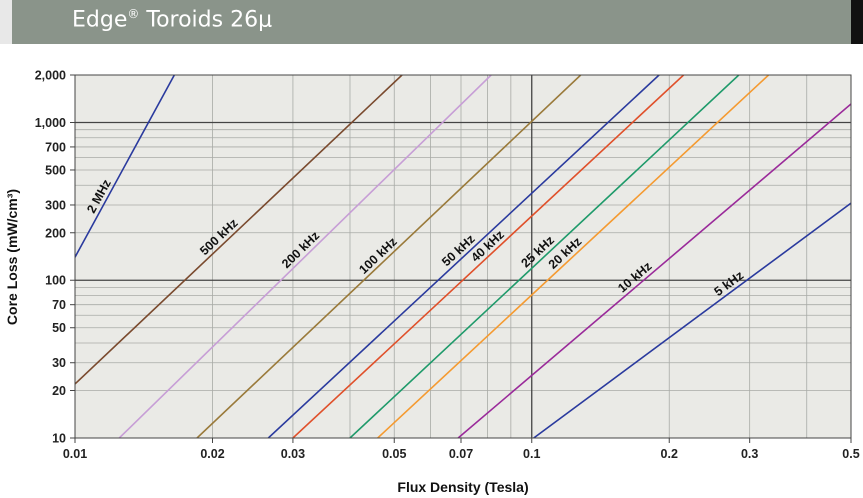  What do you see at coordinates (133, 14) in the screenshot?
I see `registered-mark: ®` at bounding box center [133, 14].